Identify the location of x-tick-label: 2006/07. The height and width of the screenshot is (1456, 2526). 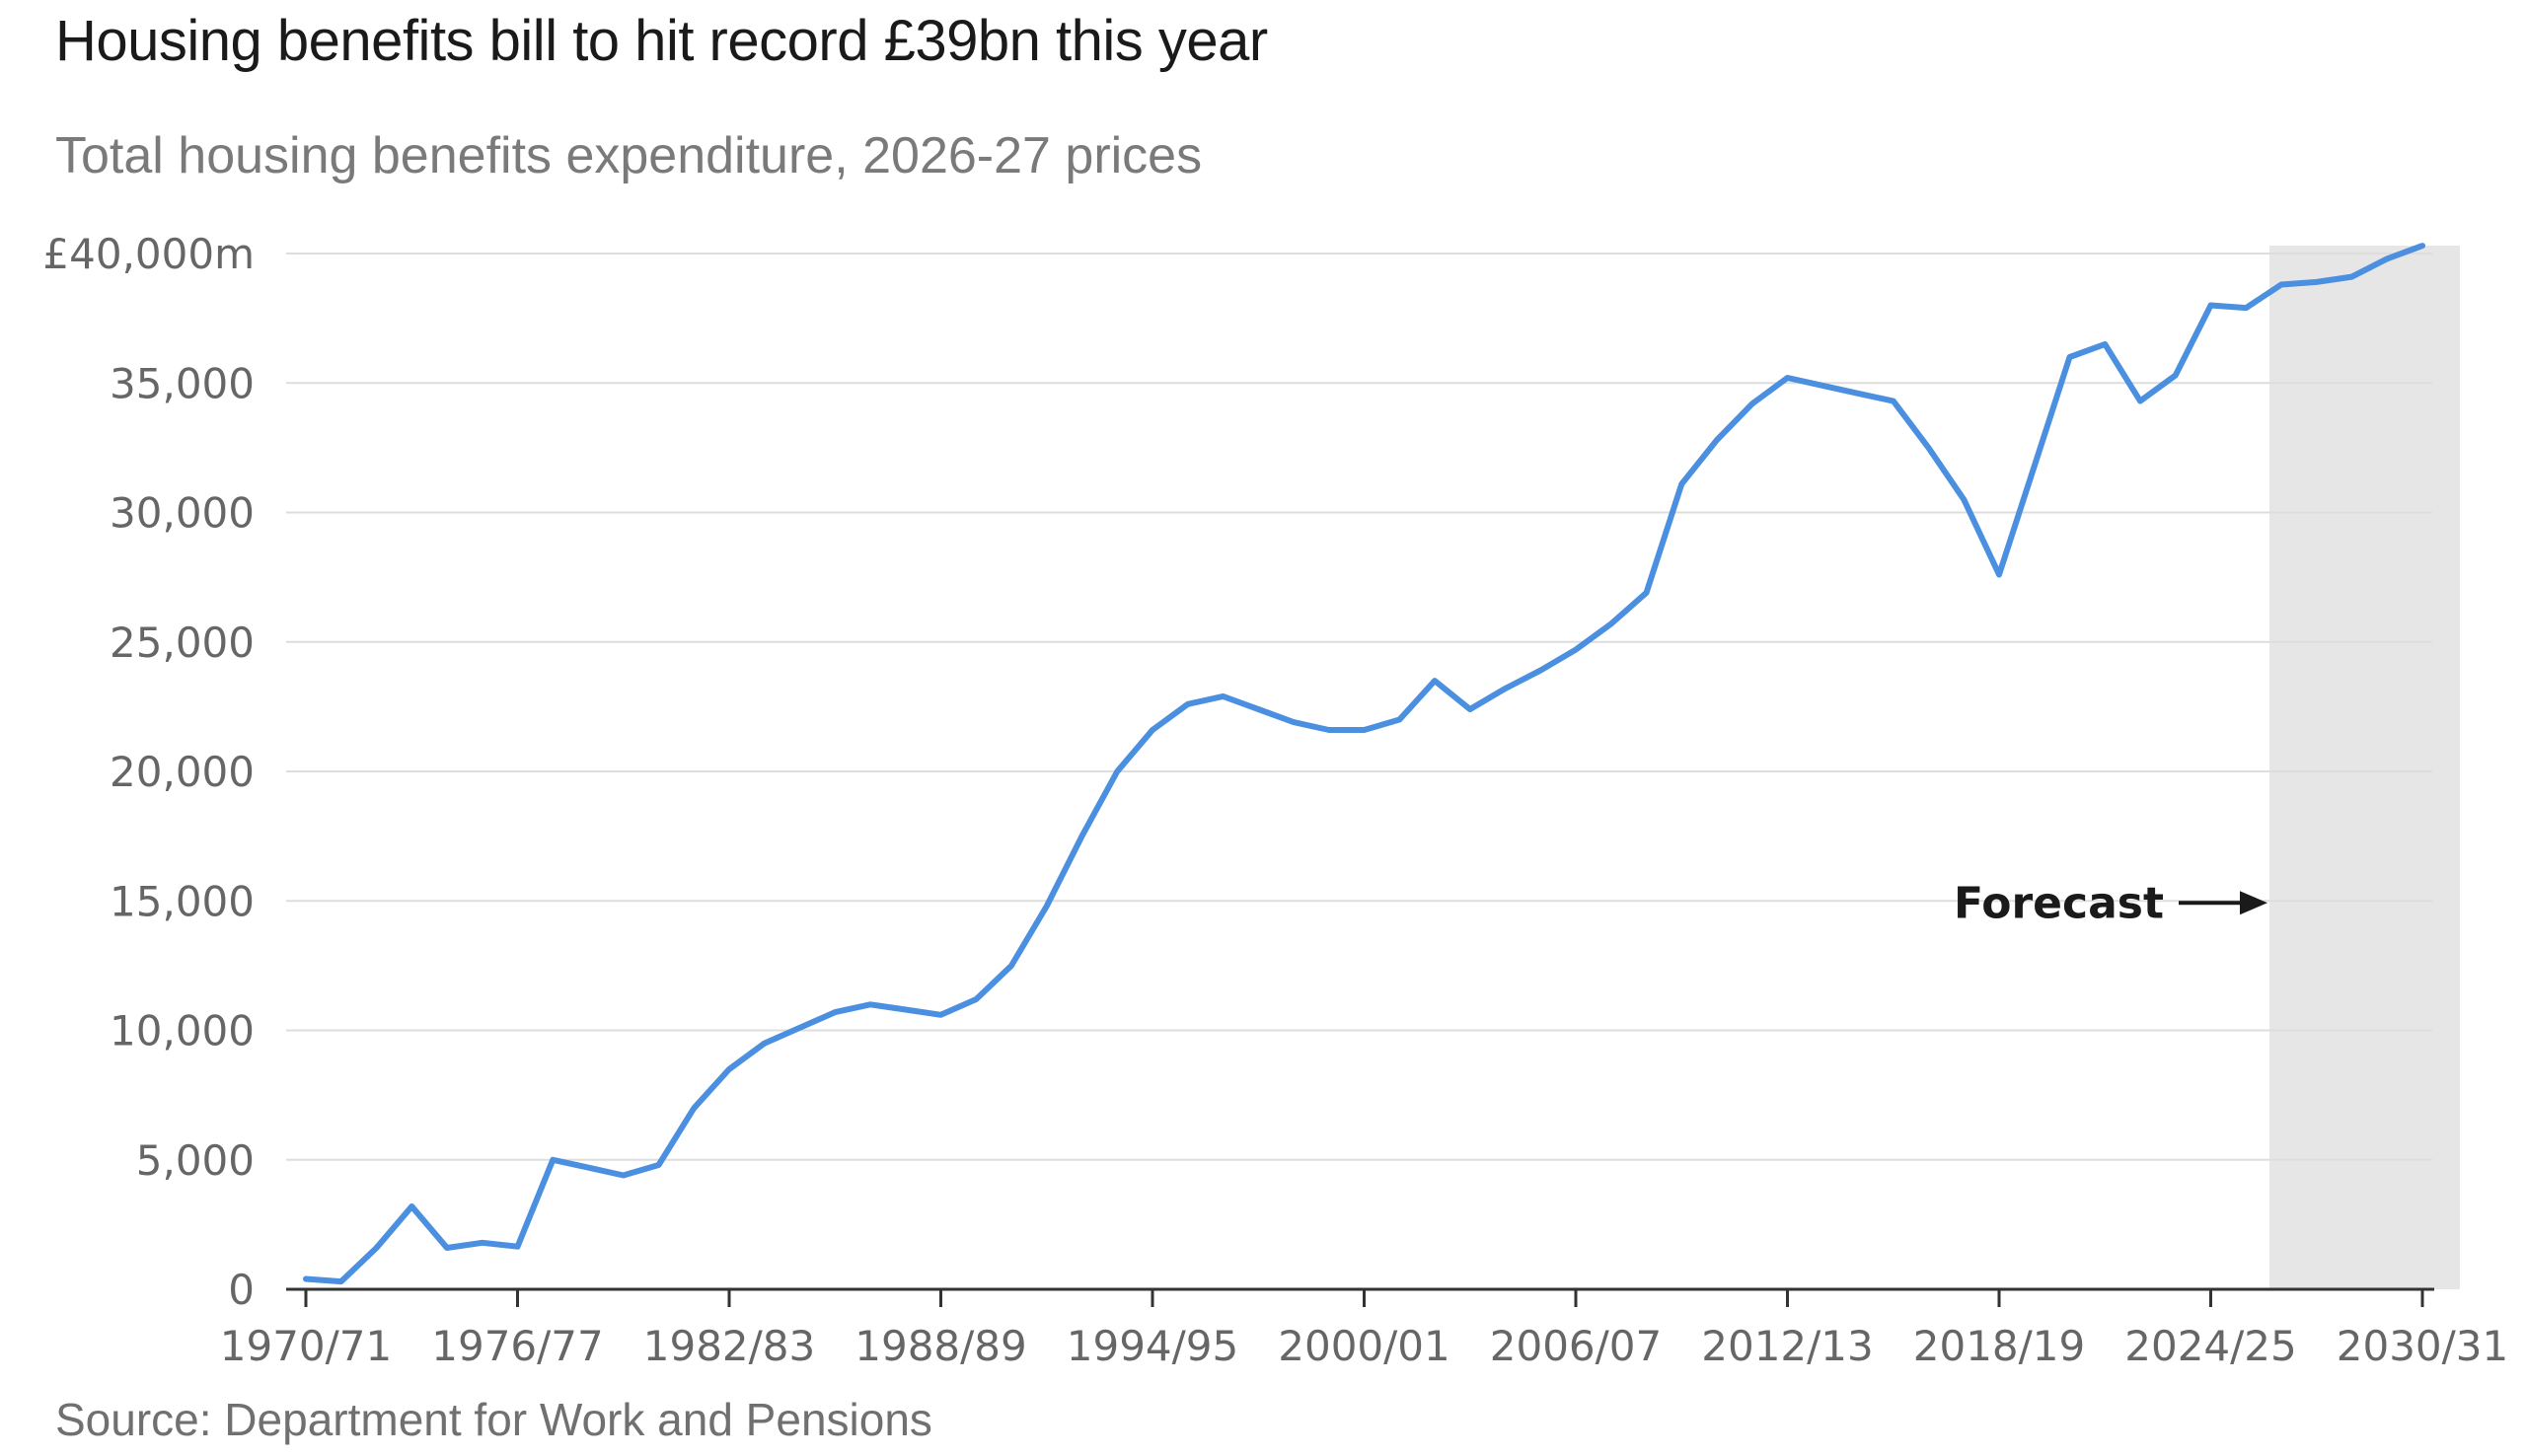
(1576, 1346).